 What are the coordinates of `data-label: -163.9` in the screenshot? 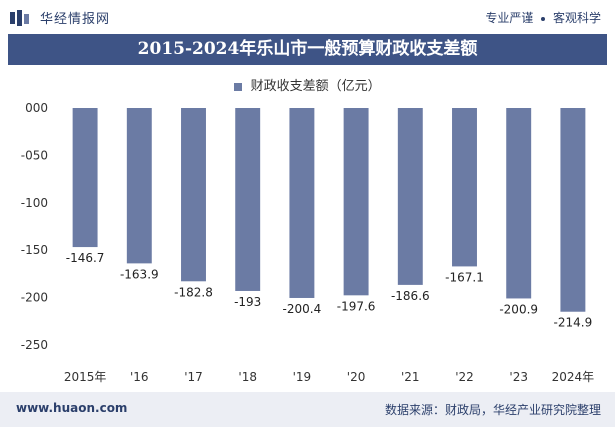 It's located at (139, 274).